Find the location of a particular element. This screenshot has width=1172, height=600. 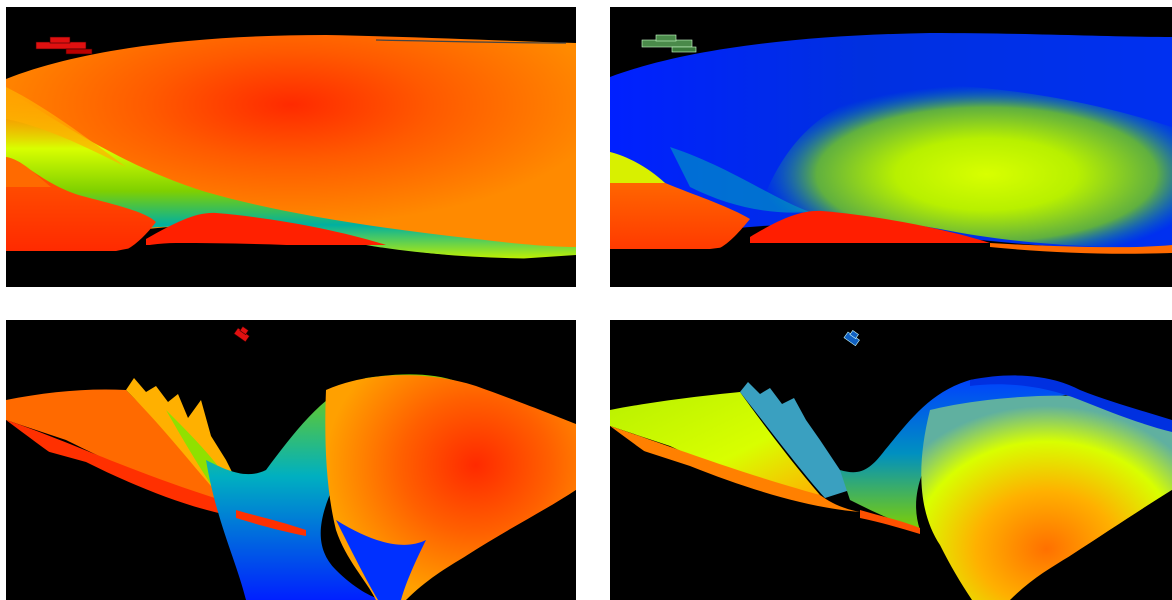

left-ridge is located at coordinates (81, 204).